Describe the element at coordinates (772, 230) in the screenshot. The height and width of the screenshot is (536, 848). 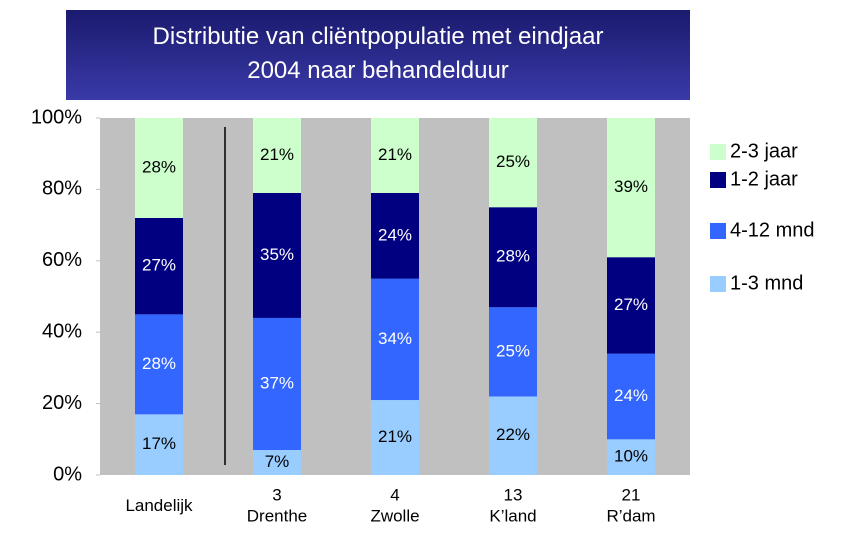
I see `legend-label: 4-12 mnd` at that location.